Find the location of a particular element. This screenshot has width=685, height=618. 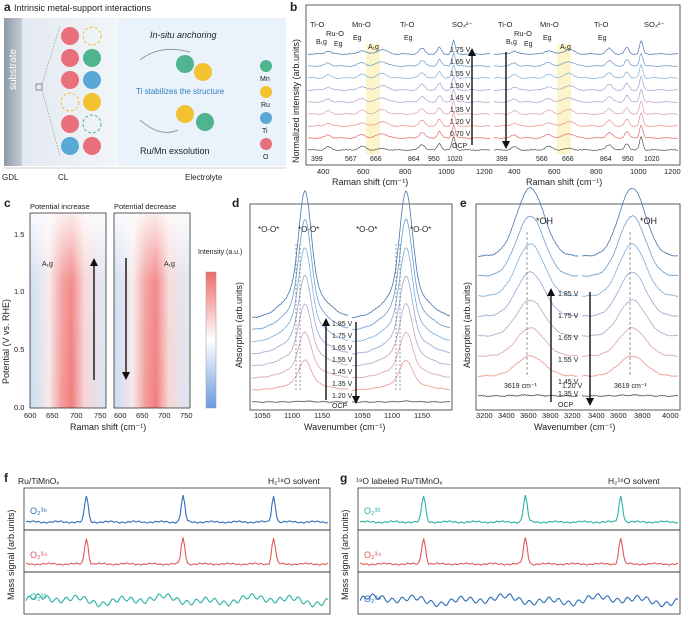

d-spectra is located at coordinates (351, 297).